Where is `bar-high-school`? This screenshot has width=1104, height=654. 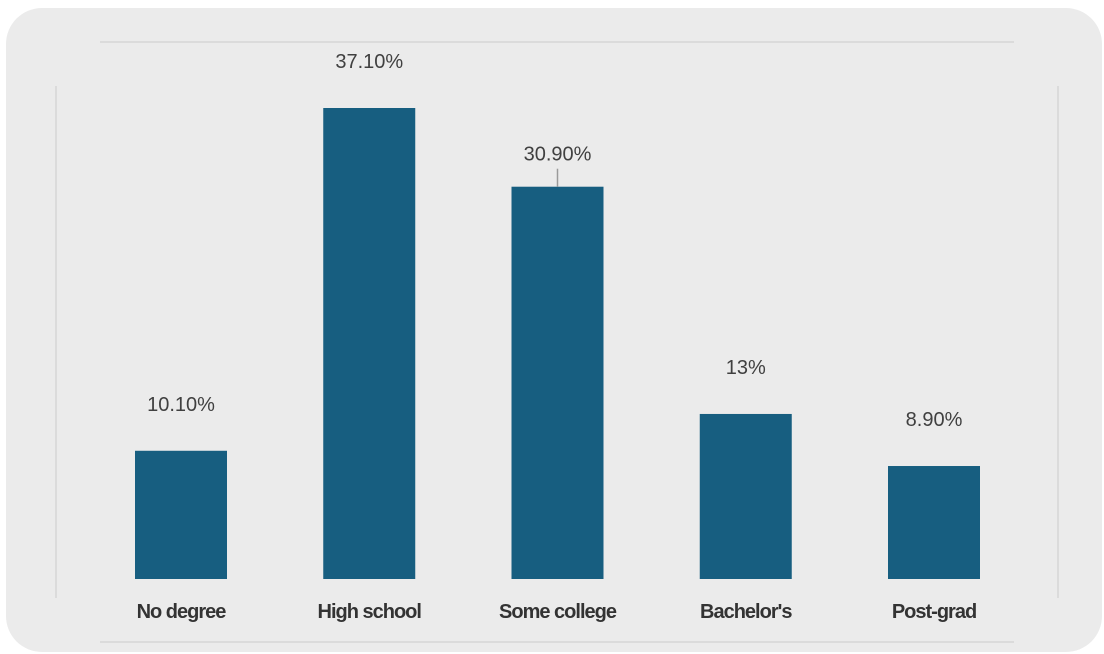 bar-high-school is located at coordinates (369, 343).